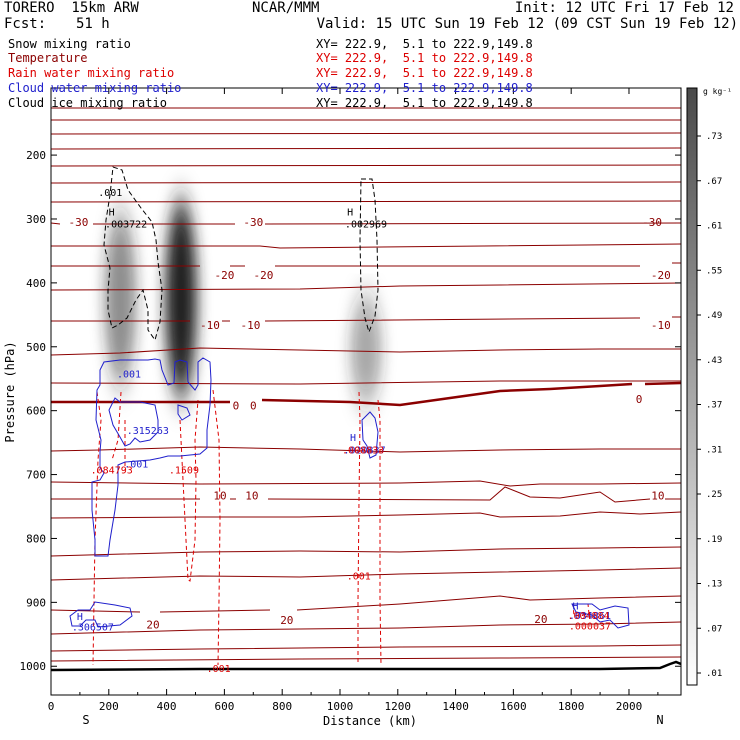 This screenshot has height=740, width=740. What do you see at coordinates (167, 706) in the screenshot?
I see `x-tick-label: 400` at bounding box center [167, 706].